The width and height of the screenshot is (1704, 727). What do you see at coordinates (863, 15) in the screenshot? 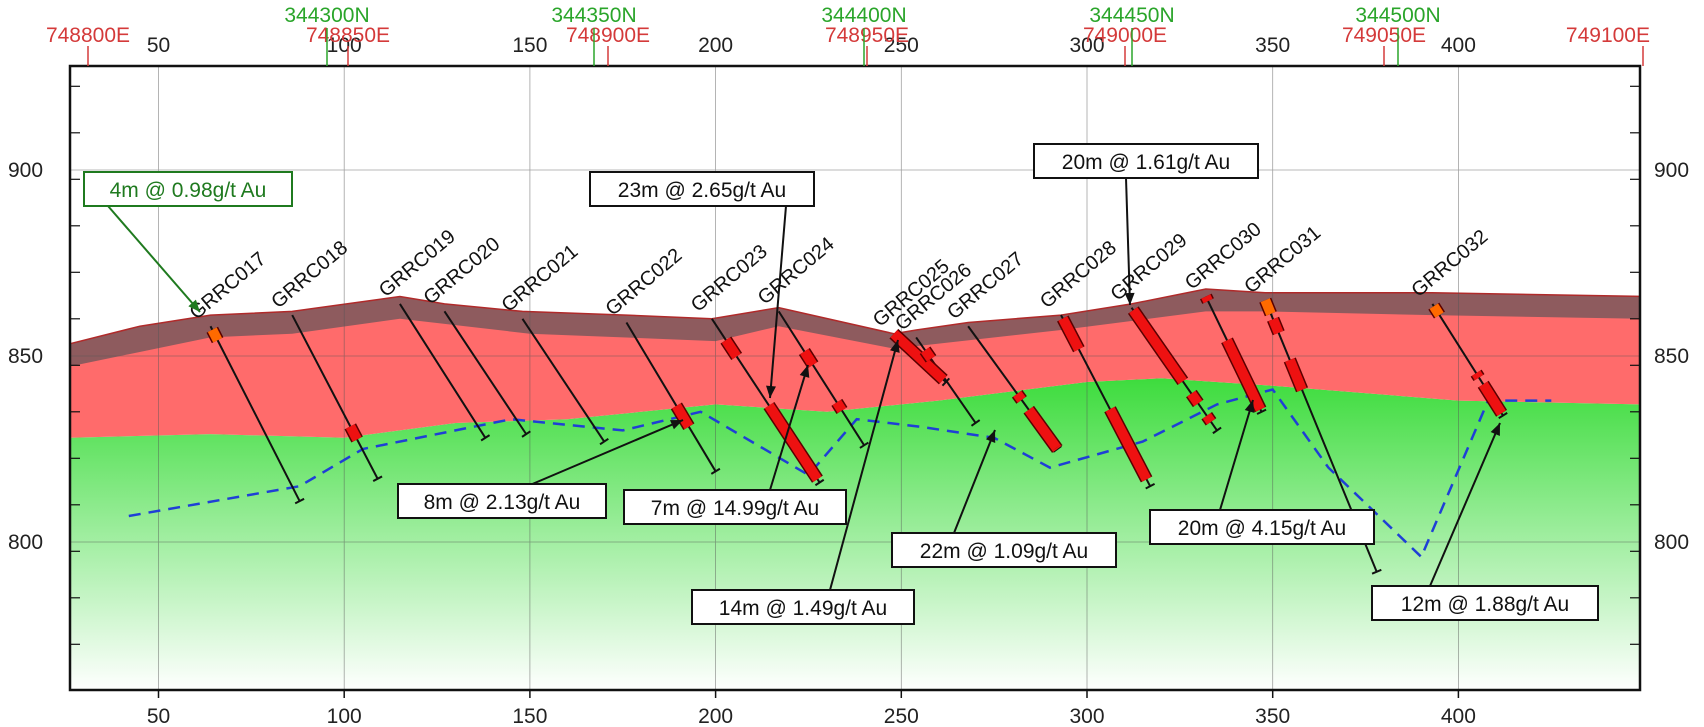
I see `northing-label: 344400N` at bounding box center [863, 15].